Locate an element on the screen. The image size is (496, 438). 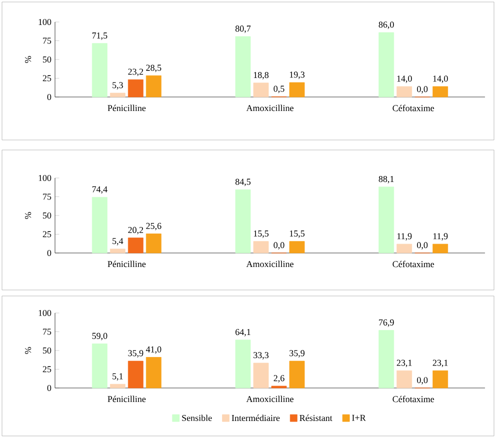
legend-label: Sensible is located at coordinates (197, 418).